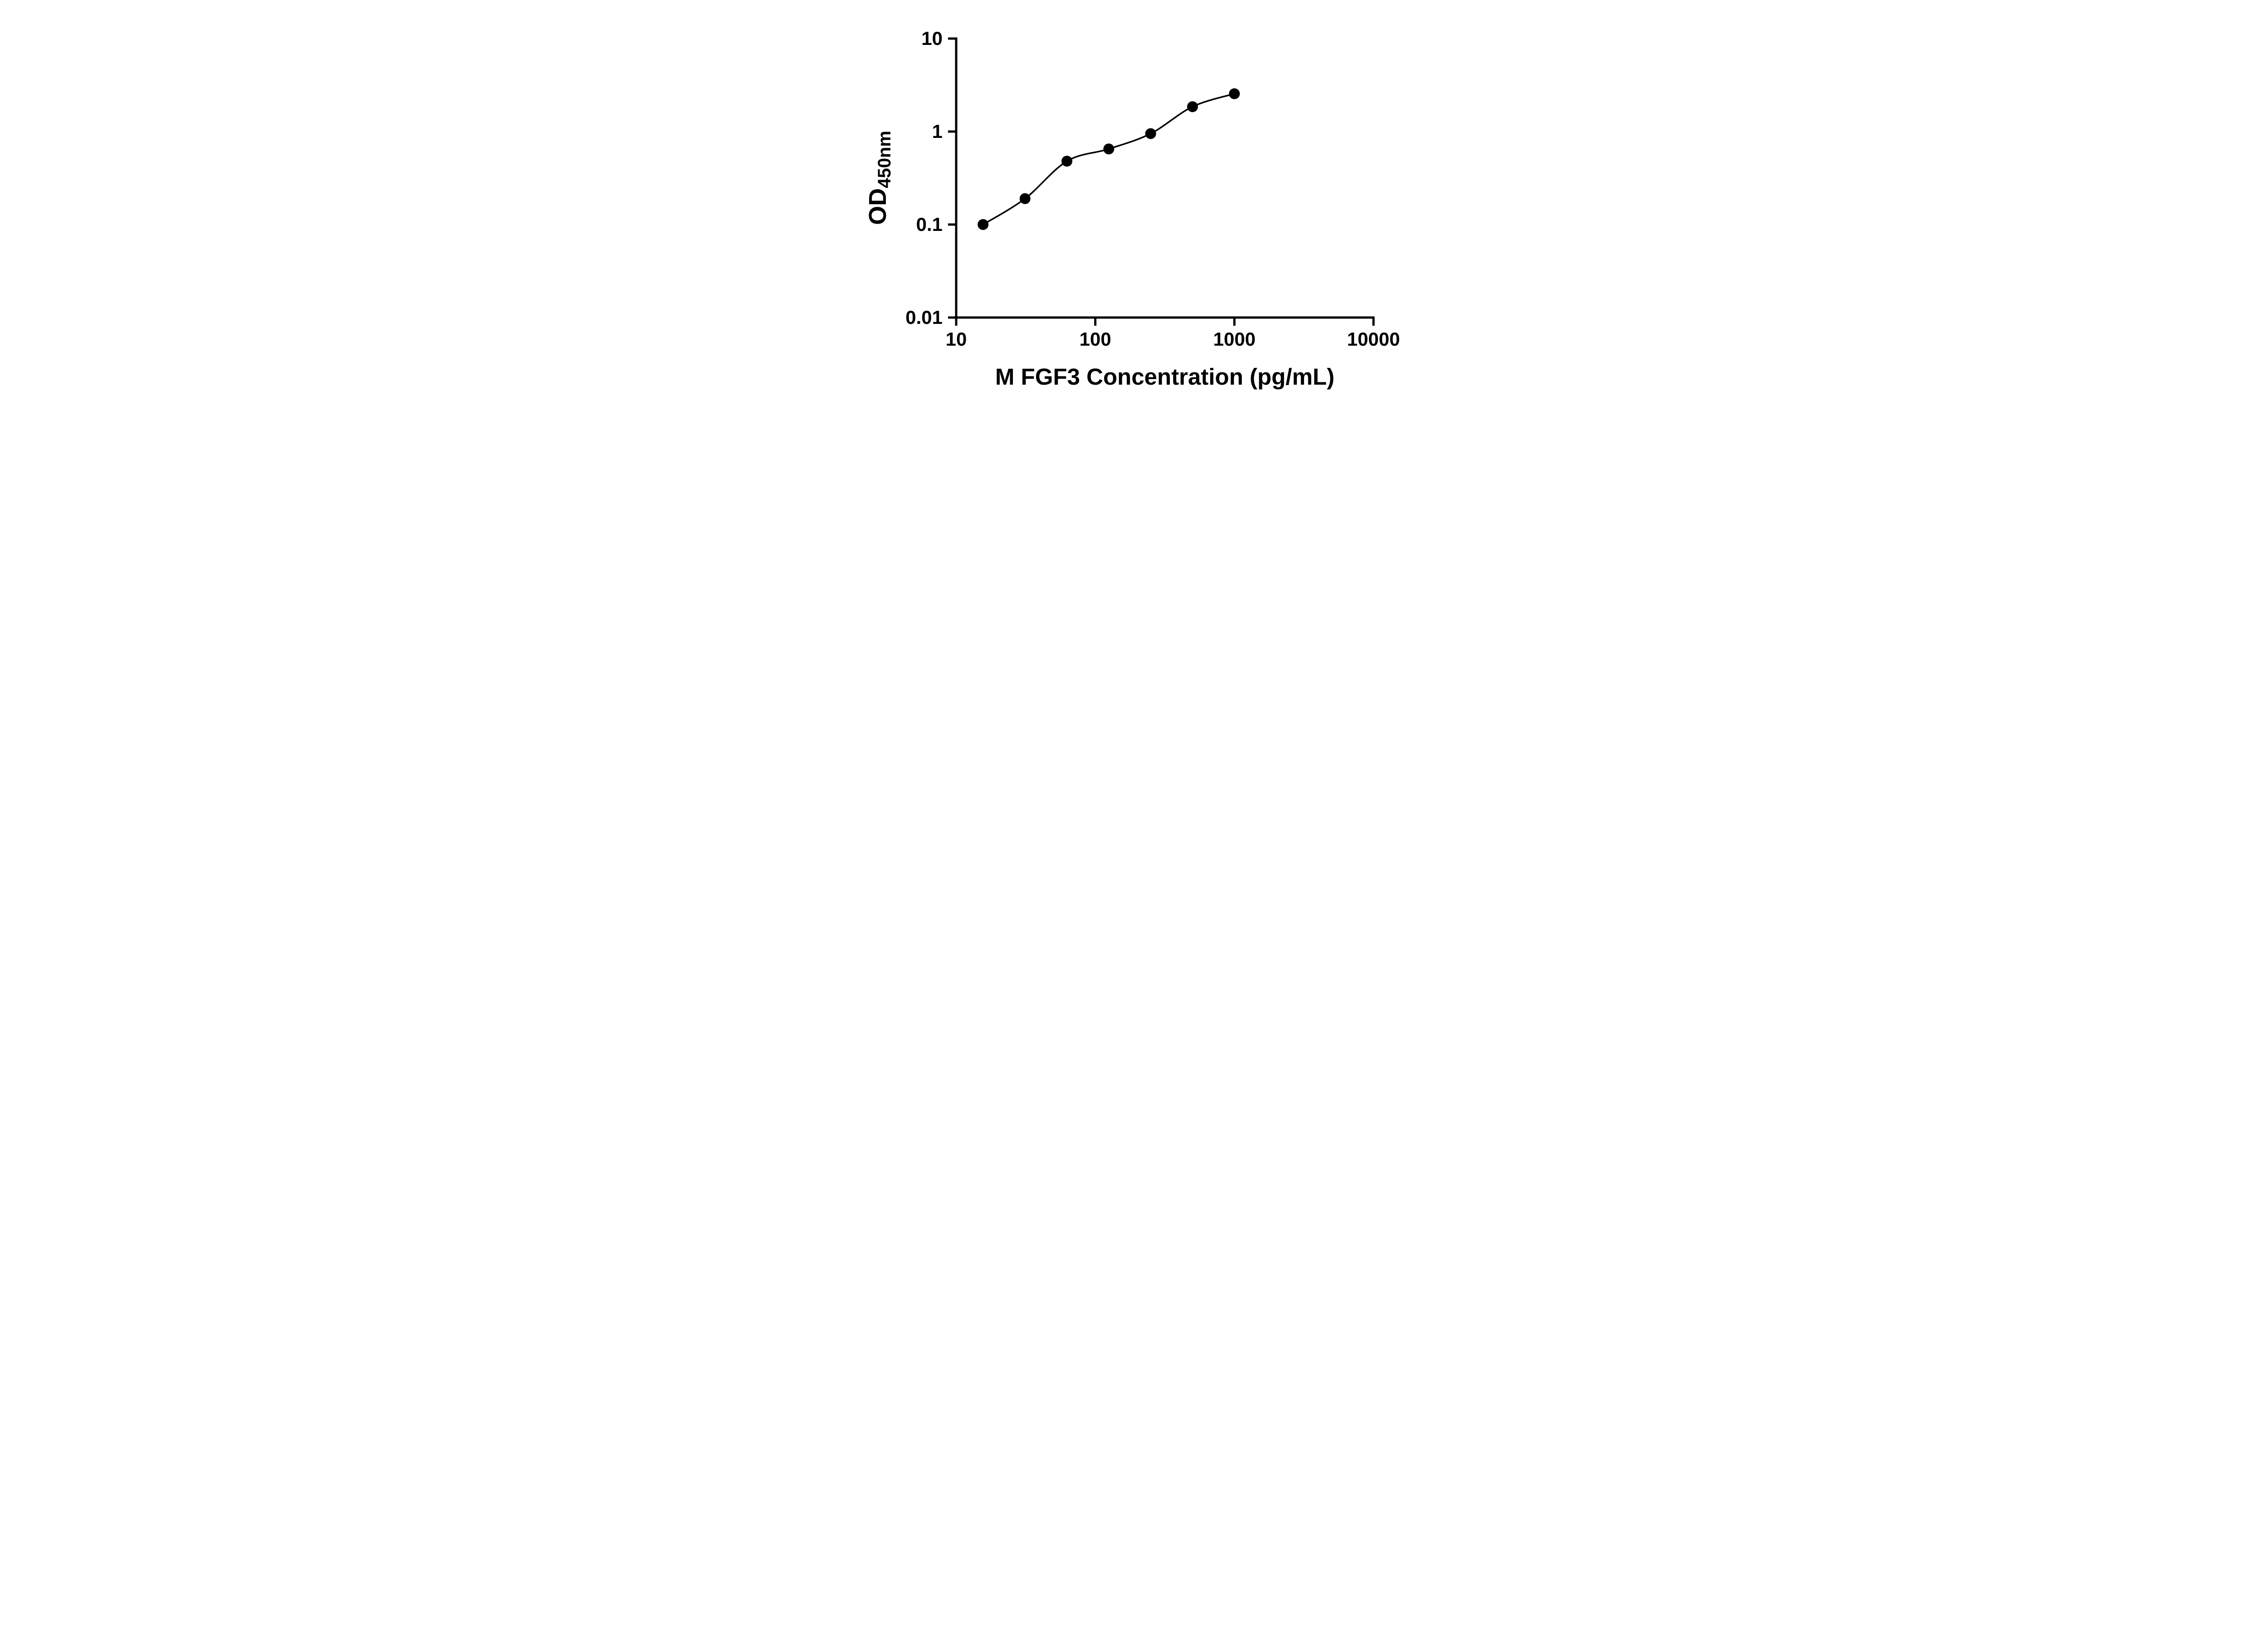 The image size is (2268, 1633). What do you see at coordinates (884, 159) in the screenshot?
I see `y-axis-title-subscript: 450nm` at bounding box center [884, 159].